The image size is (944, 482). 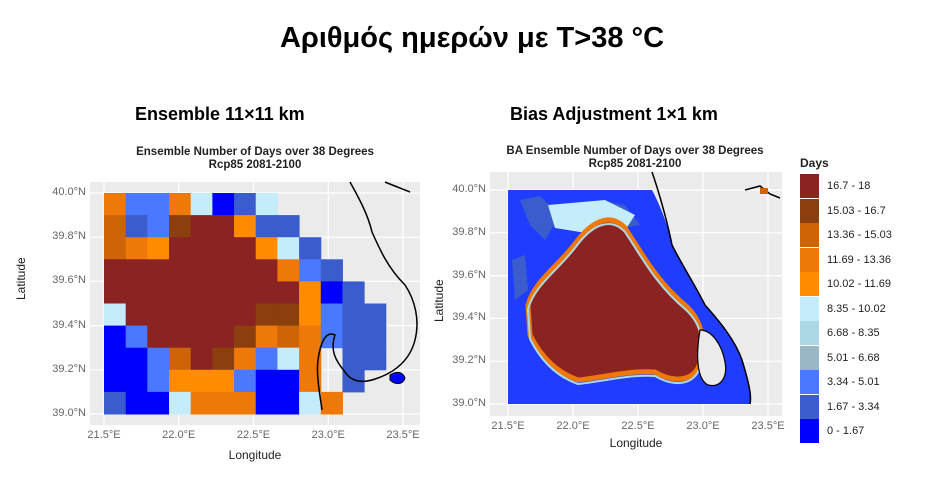 What do you see at coordinates (846, 235) in the screenshot?
I see `legend-item: 13.36 - 15.03` at bounding box center [846, 235].